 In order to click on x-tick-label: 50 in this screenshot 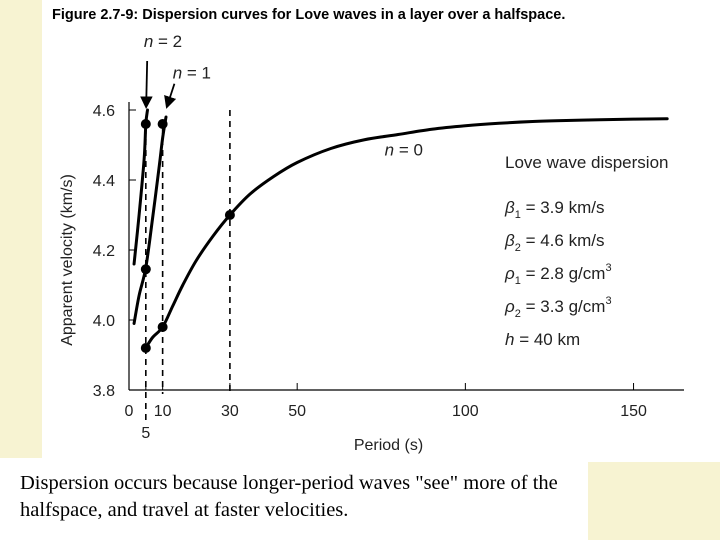, I will do `click(297, 411)`.